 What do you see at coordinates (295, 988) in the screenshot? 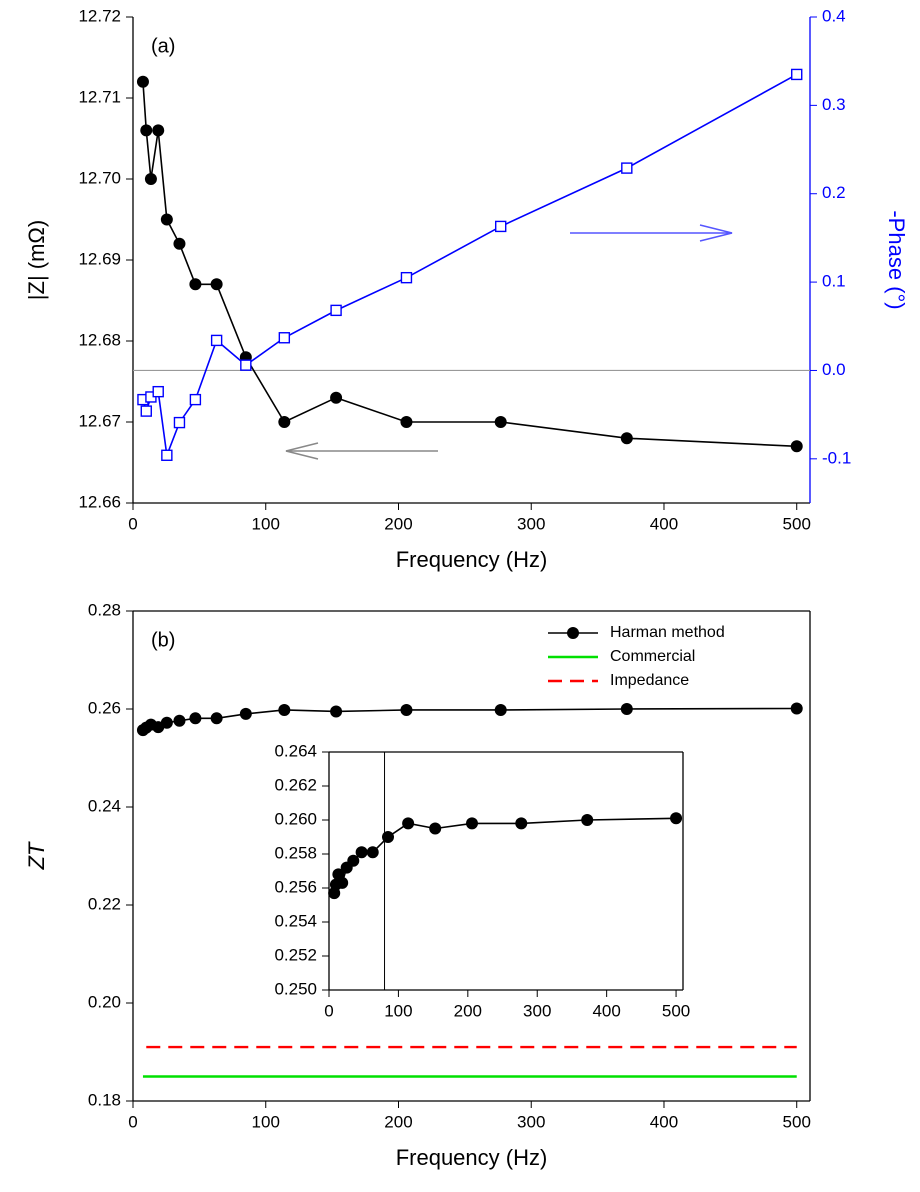
I see `y-tick-label: 0.250` at bounding box center [295, 988].